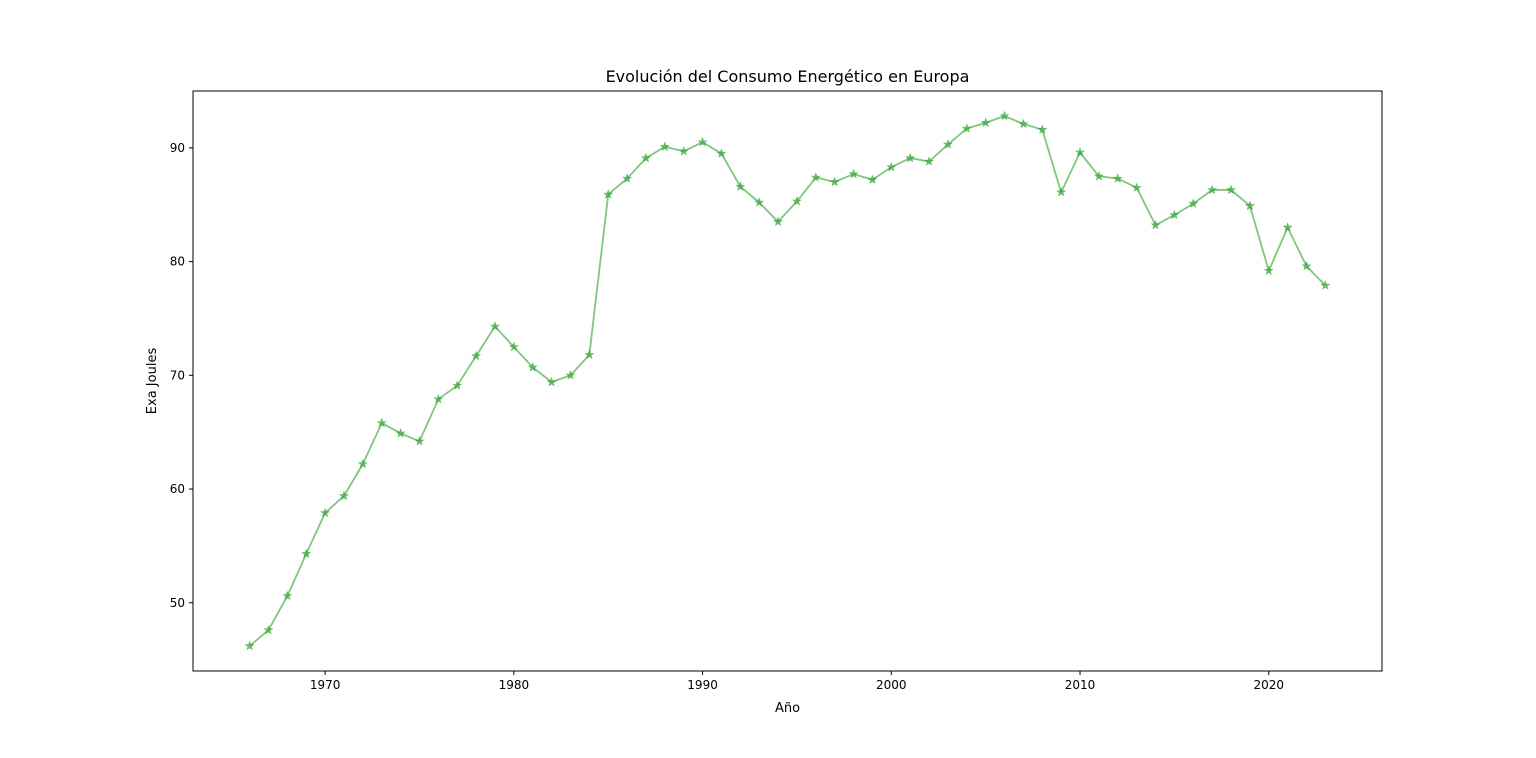 The image size is (1536, 758). What do you see at coordinates (891, 685) in the screenshot?
I see `x-tick-label: 2000` at bounding box center [891, 685].